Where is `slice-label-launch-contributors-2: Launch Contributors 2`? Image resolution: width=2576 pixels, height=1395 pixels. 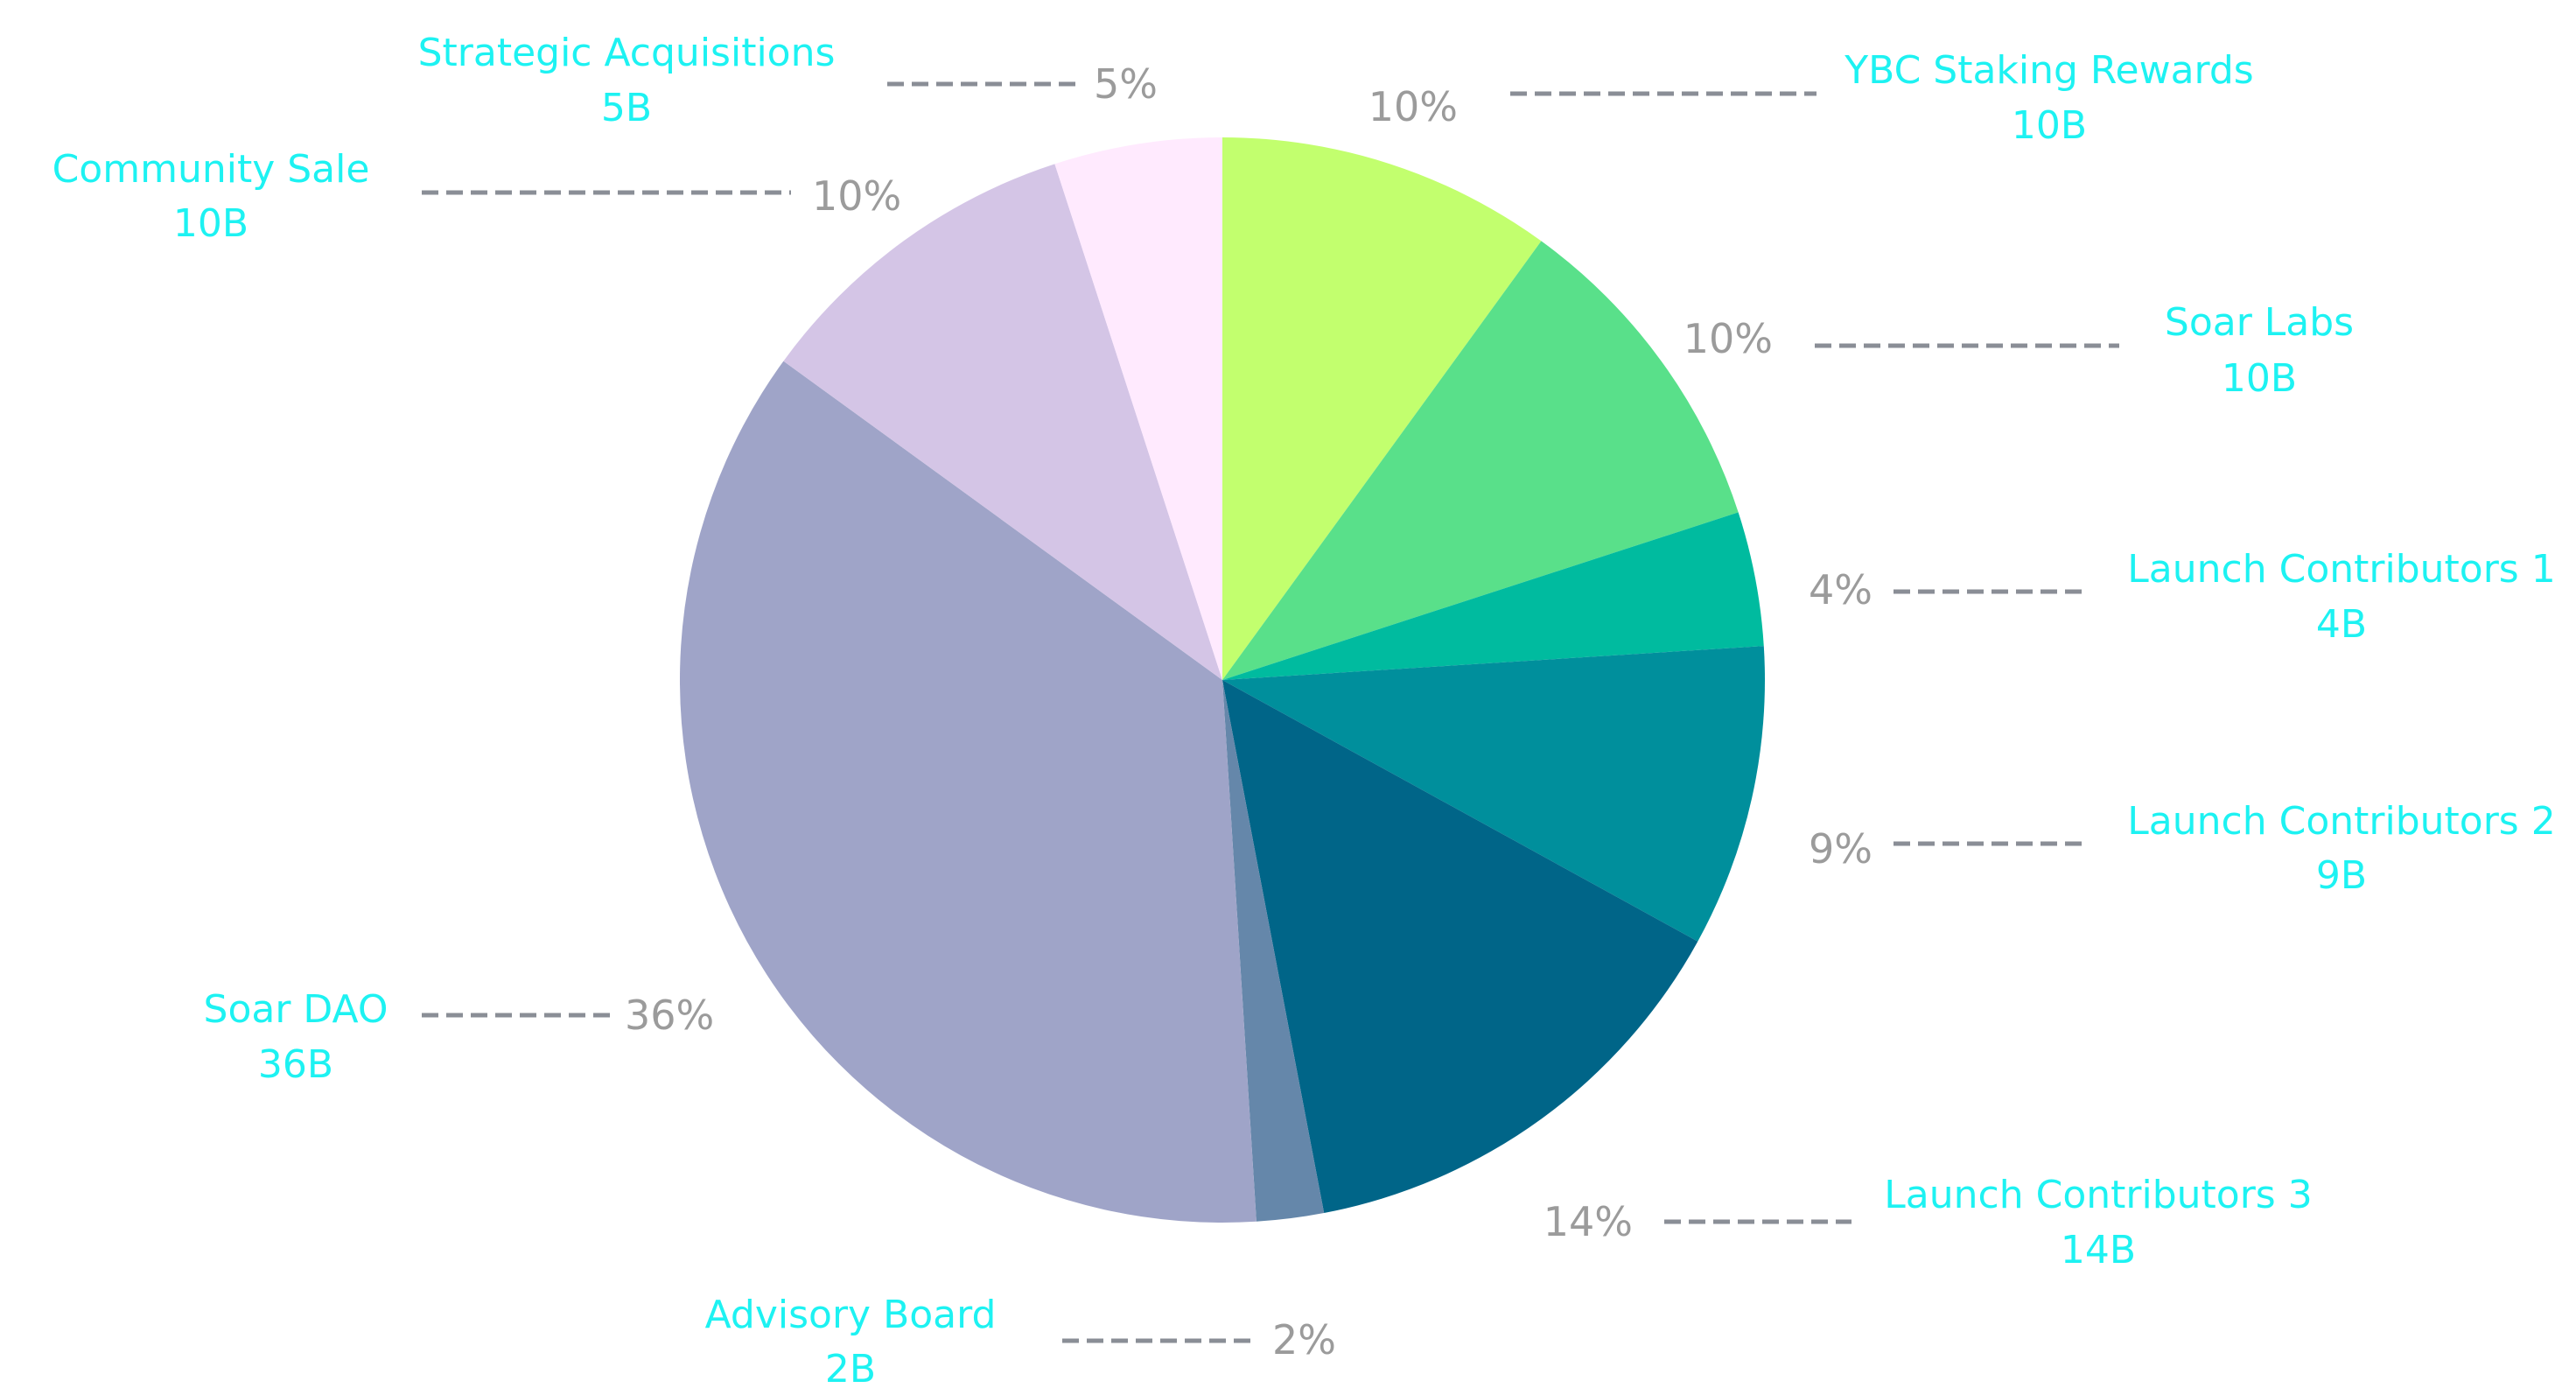
slice-label-launch-contributors-2: Launch Contributors 2 is located at coordinates (2341, 821).